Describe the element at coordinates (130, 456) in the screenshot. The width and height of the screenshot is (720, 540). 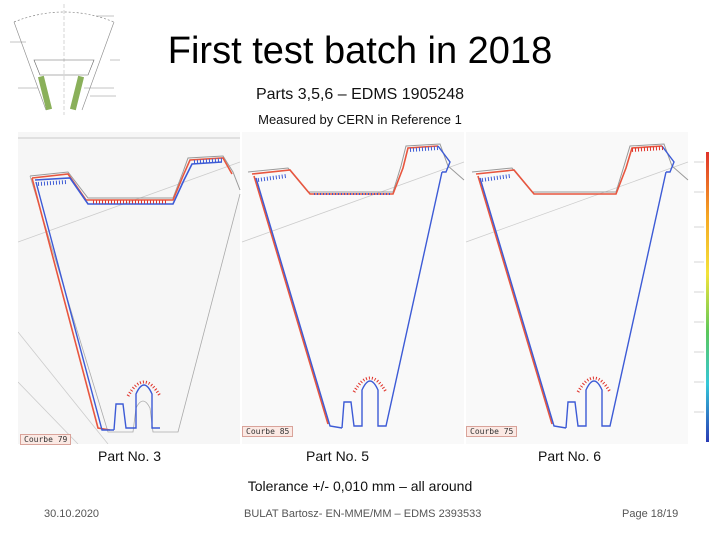
I see `part-label-3: Part No. 3` at that location.